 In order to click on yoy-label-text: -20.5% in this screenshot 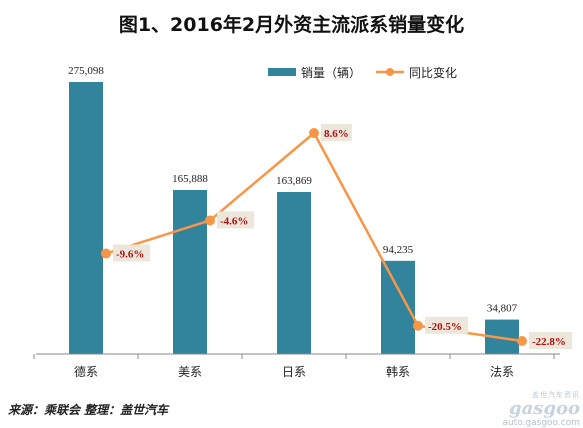, I will do `click(445, 327)`.